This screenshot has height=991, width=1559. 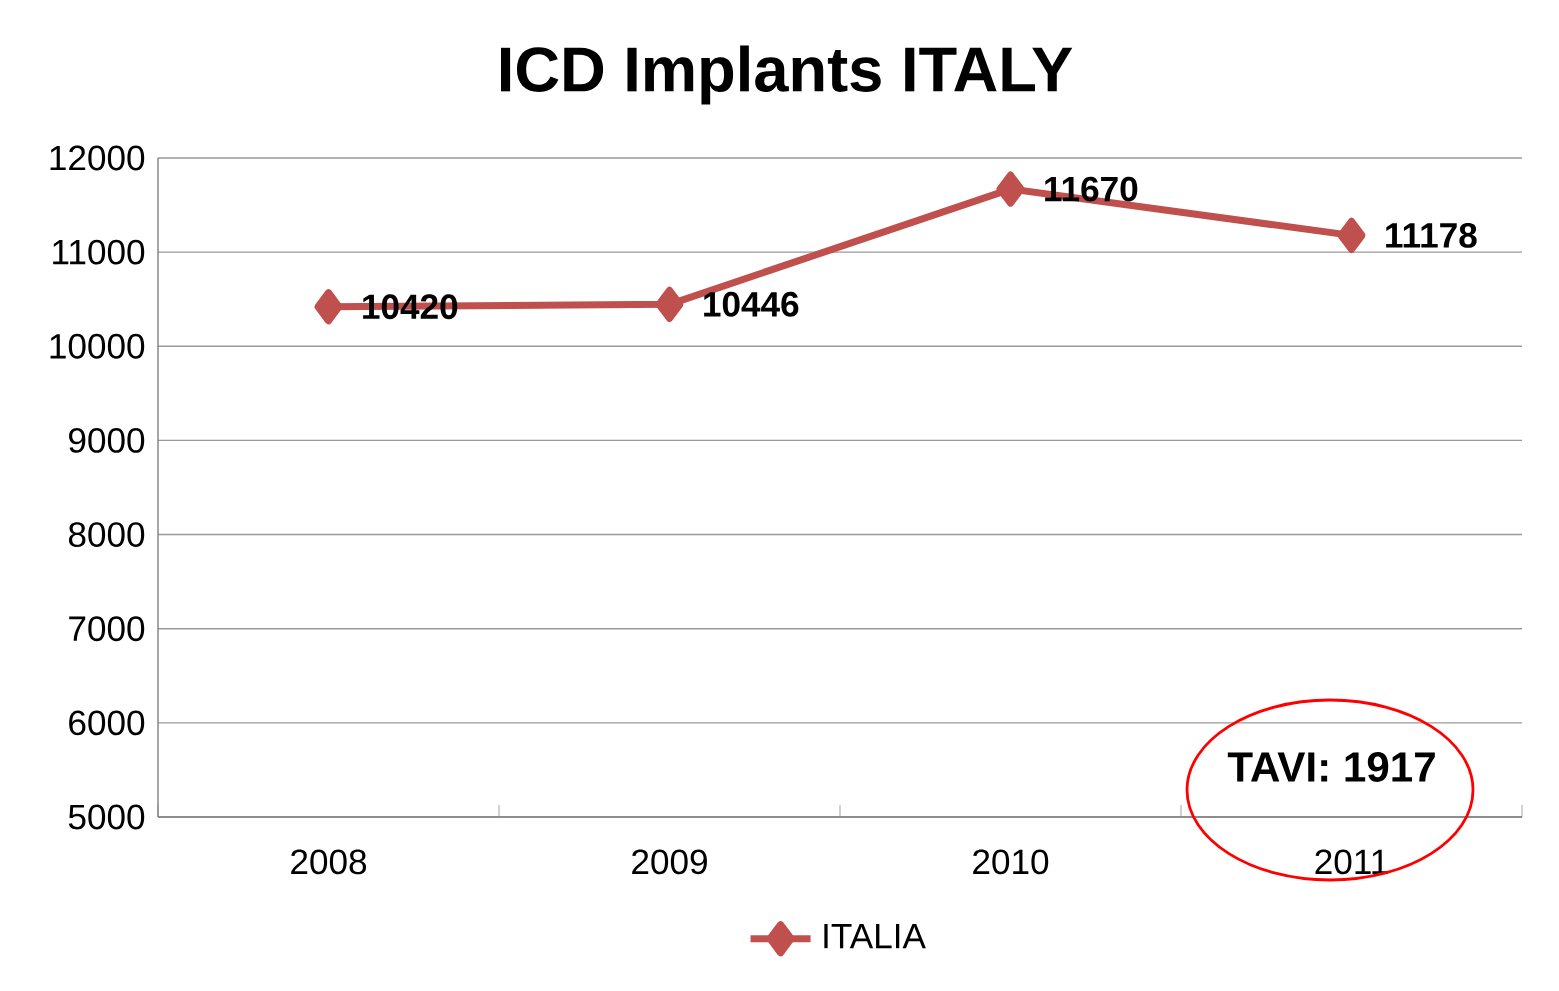 What do you see at coordinates (1351, 862) in the screenshot?
I see `x-tick-label: 2011` at bounding box center [1351, 862].